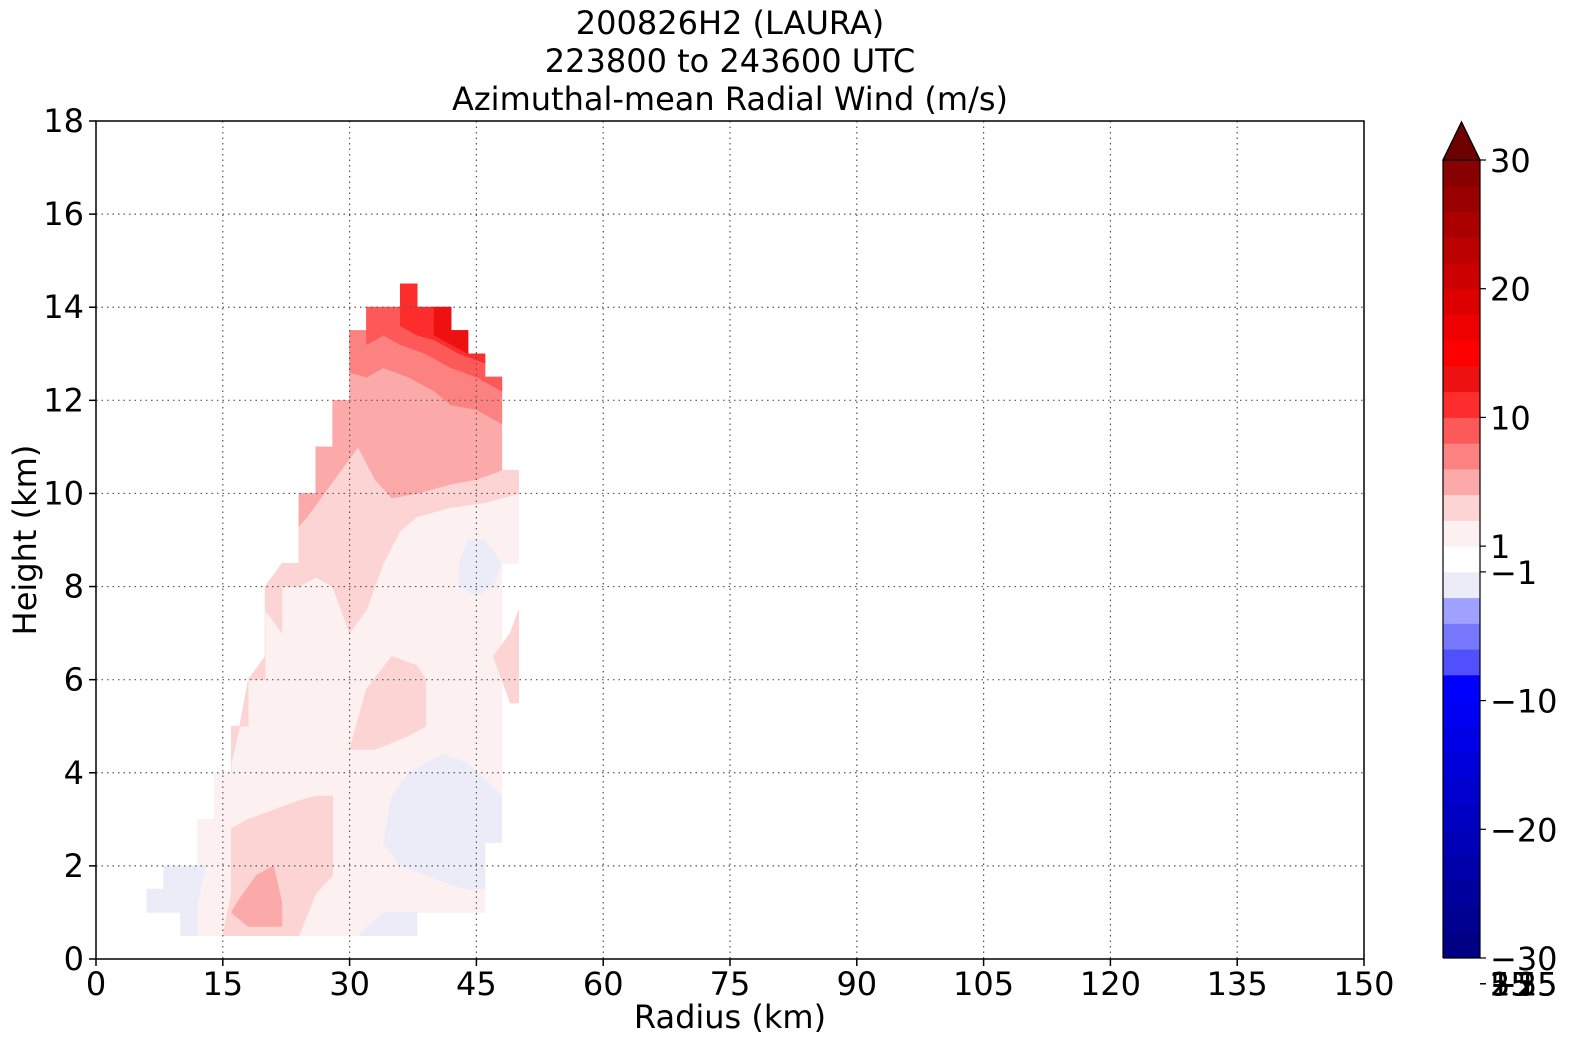 The image size is (1574, 1045). What do you see at coordinates (1461, 919) in the screenshot?
I see `colorbar-bin--28--26` at bounding box center [1461, 919].